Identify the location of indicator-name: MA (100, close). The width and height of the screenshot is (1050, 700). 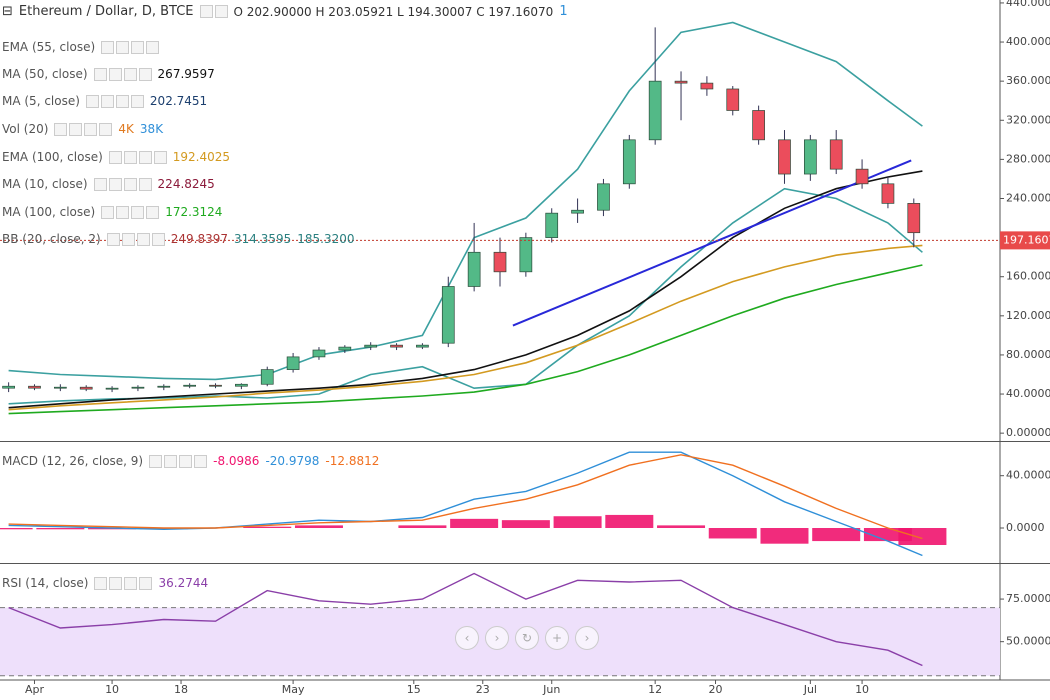
(49, 212).